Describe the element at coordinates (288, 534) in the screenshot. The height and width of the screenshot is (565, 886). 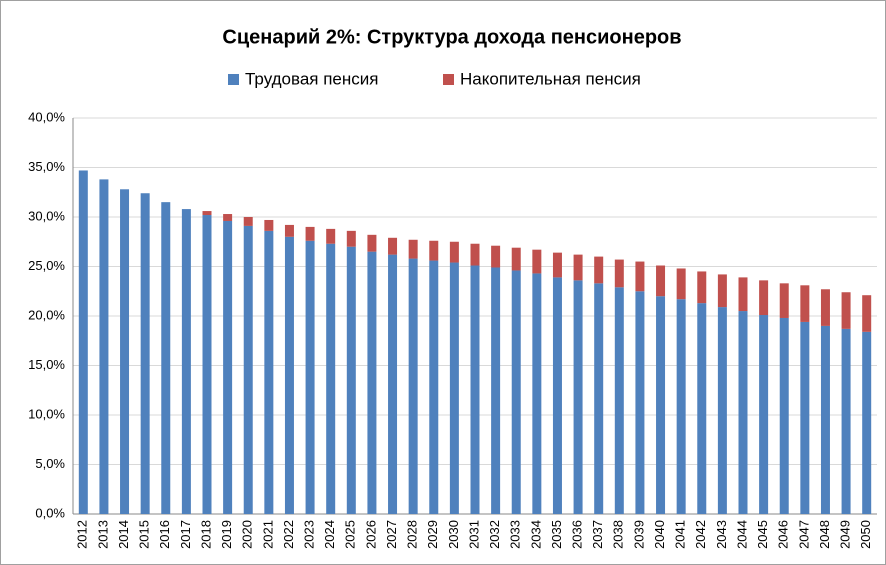
I see `x-tick-label: 2022` at that location.